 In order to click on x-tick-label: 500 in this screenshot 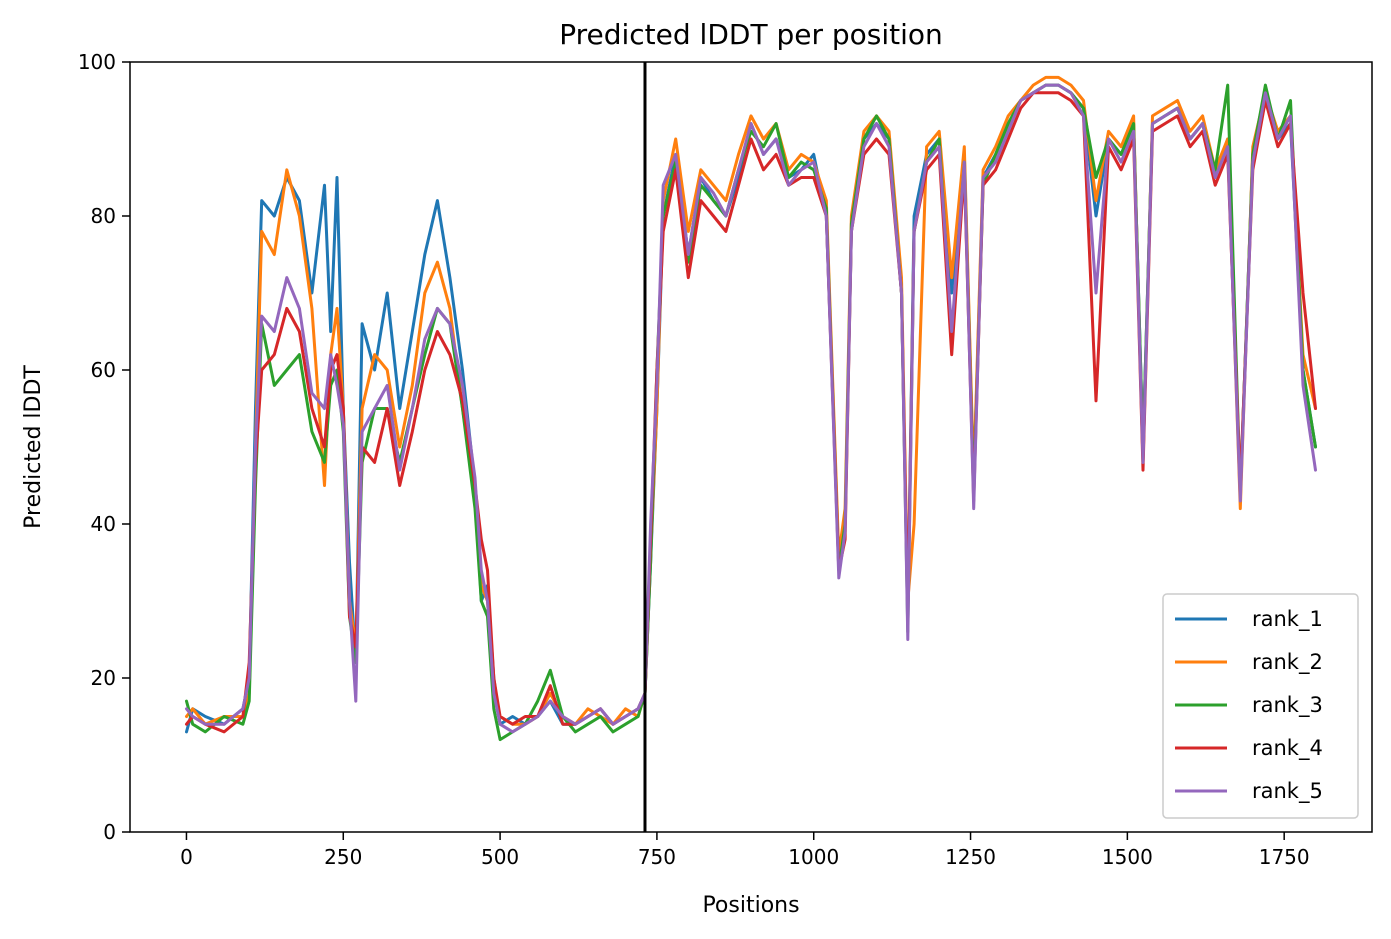, I will do `click(500, 857)`.